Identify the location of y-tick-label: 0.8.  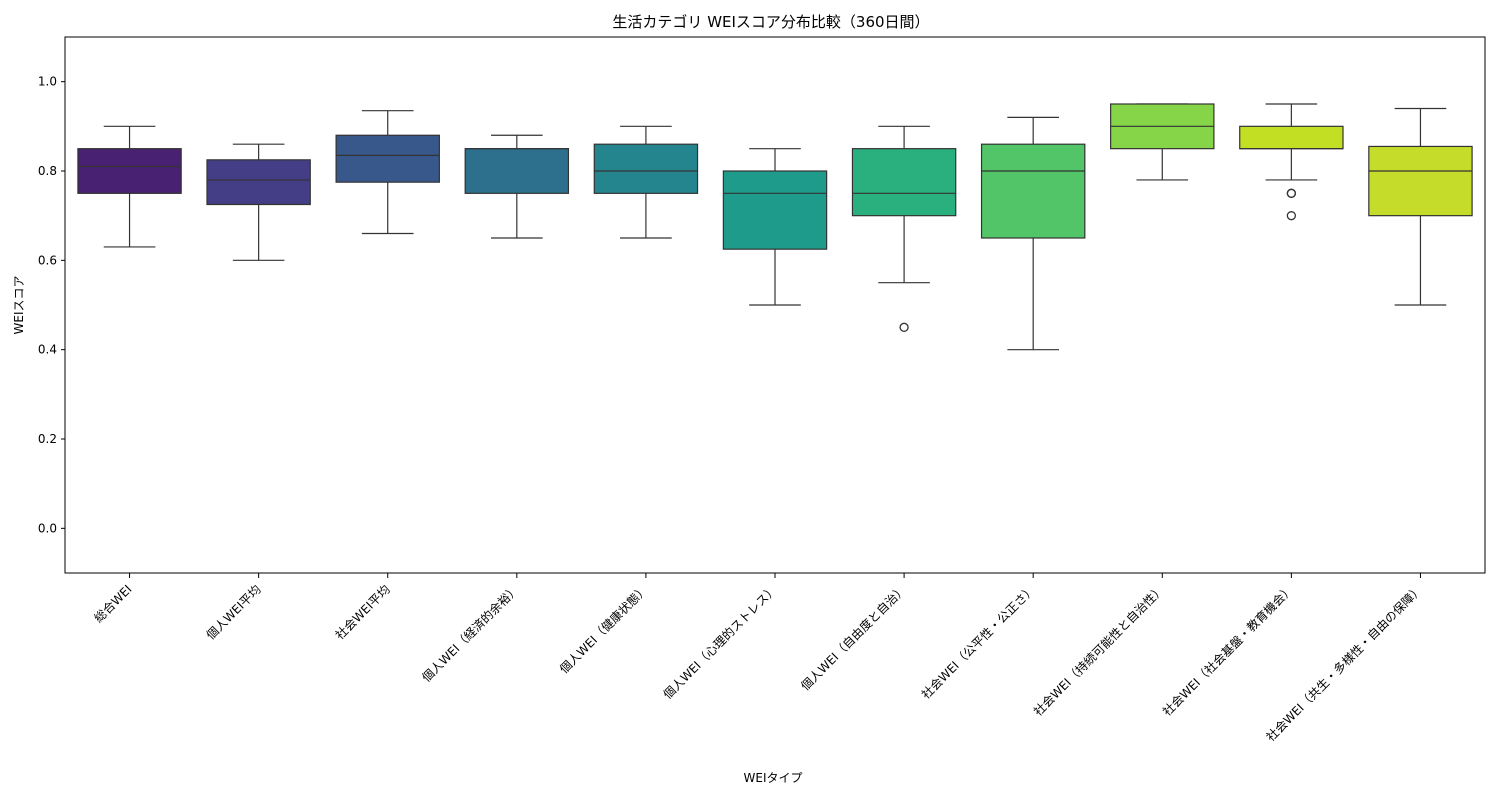
(47, 171).